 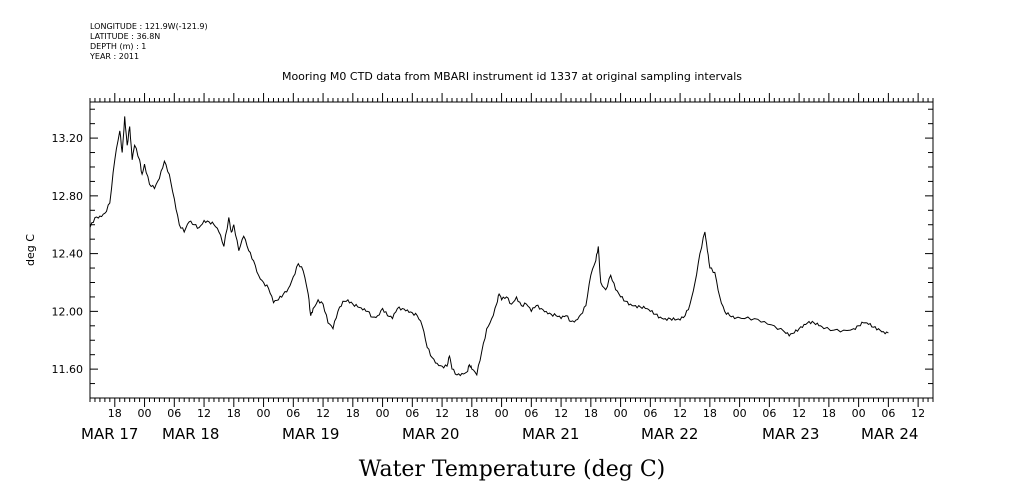 What do you see at coordinates (512, 469) in the screenshot?
I see `x-axis-label: Water Temperature (deg C)` at bounding box center [512, 469].